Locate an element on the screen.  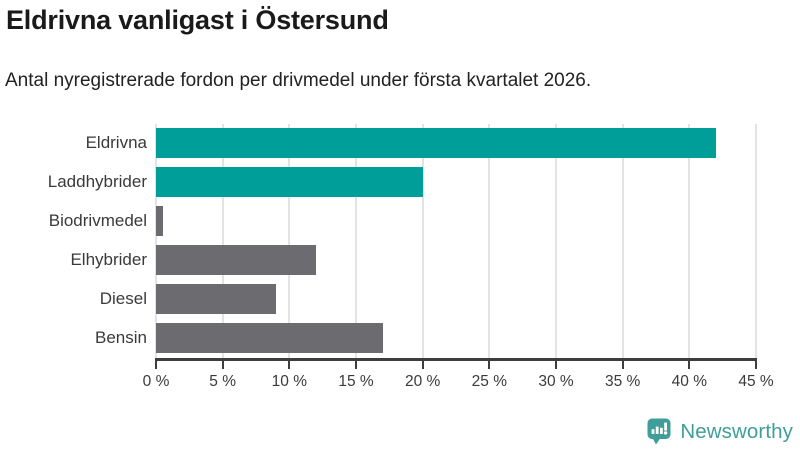
x-axis-tick-label: 35 % is located at coordinates (622, 381).